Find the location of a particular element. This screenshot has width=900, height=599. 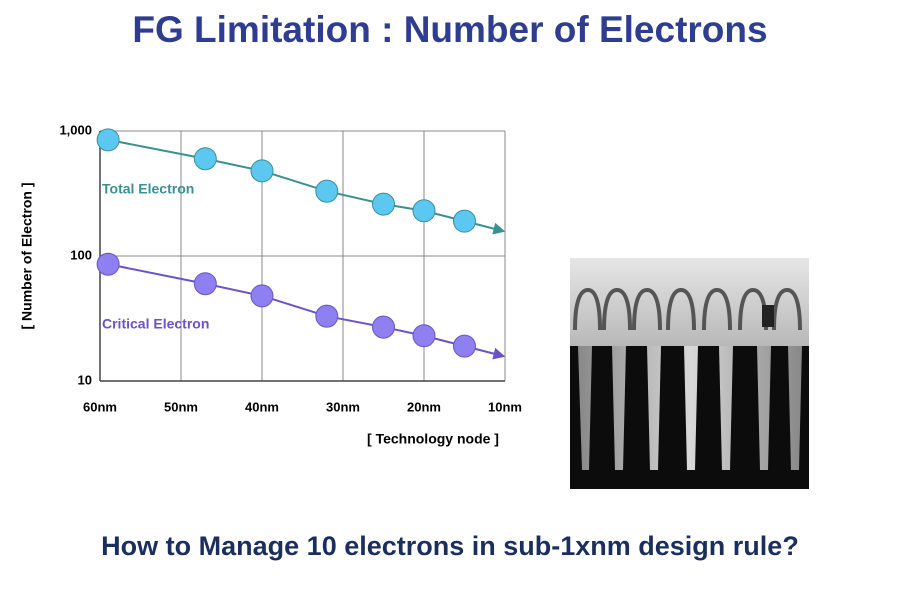

x-axis-title: [ Technology node ] is located at coordinates (433, 439).